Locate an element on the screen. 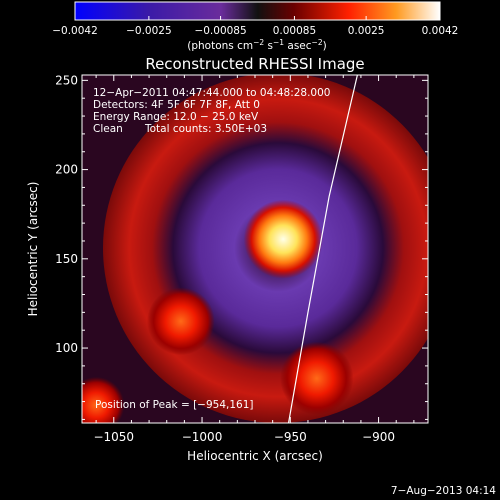 The image size is (500, 500). y-tick-label: 200 is located at coordinates (66, 170).